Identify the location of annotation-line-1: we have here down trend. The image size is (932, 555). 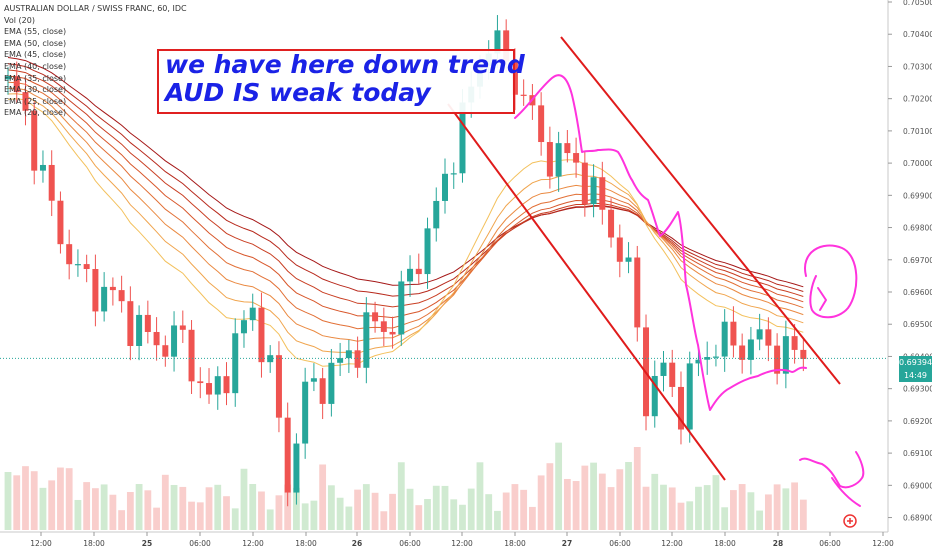
(345, 64).